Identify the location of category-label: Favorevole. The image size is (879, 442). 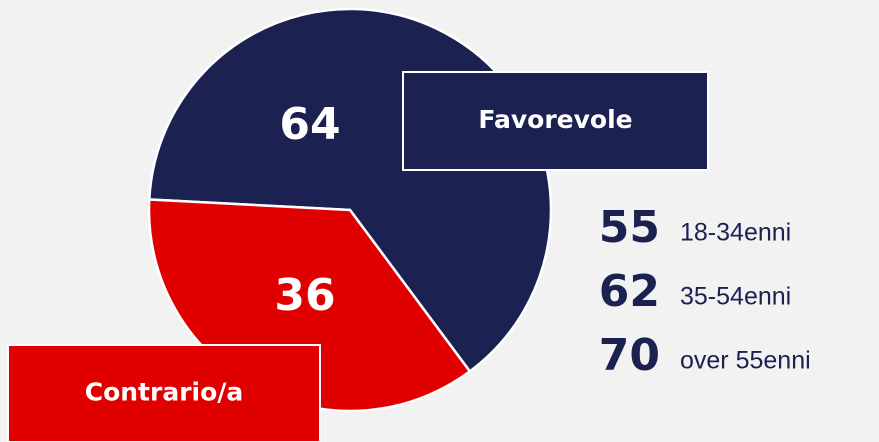
(555, 119).